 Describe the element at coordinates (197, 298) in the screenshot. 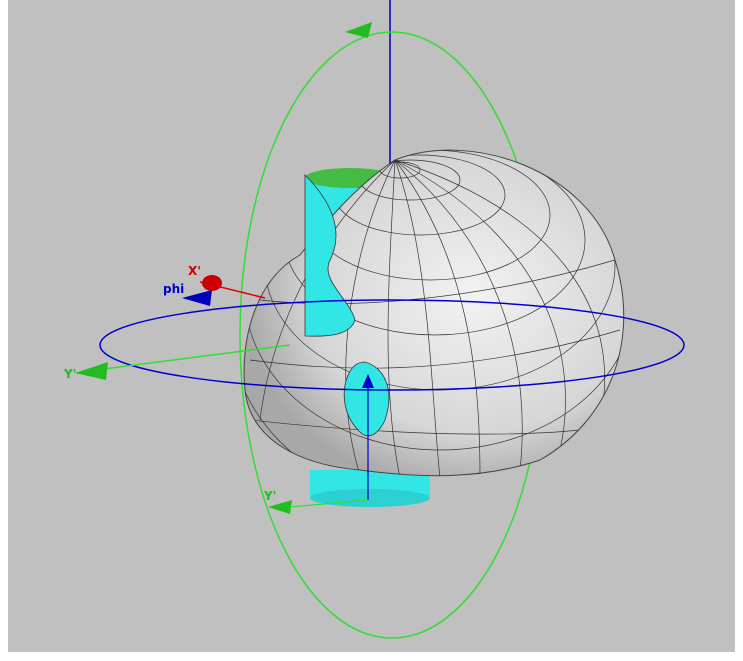

I see `phi-arrow` at that location.